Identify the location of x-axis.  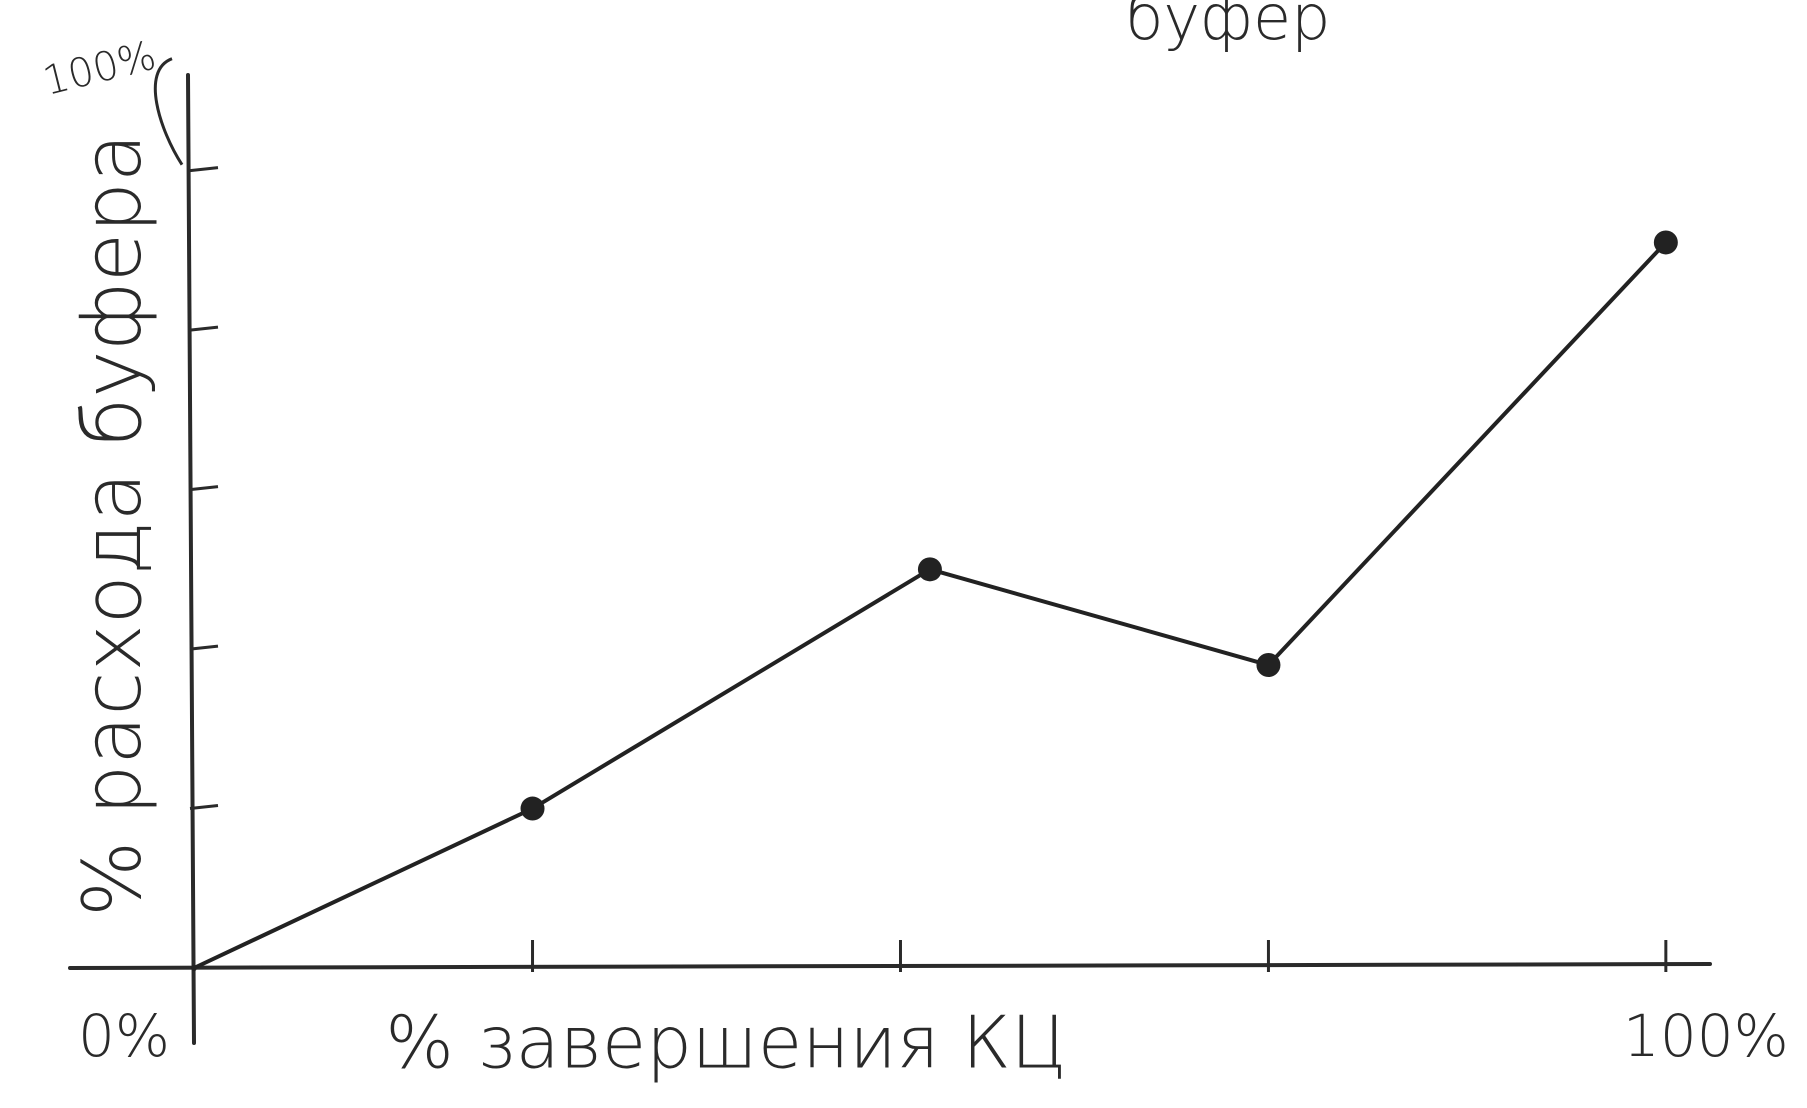
(890, 966).